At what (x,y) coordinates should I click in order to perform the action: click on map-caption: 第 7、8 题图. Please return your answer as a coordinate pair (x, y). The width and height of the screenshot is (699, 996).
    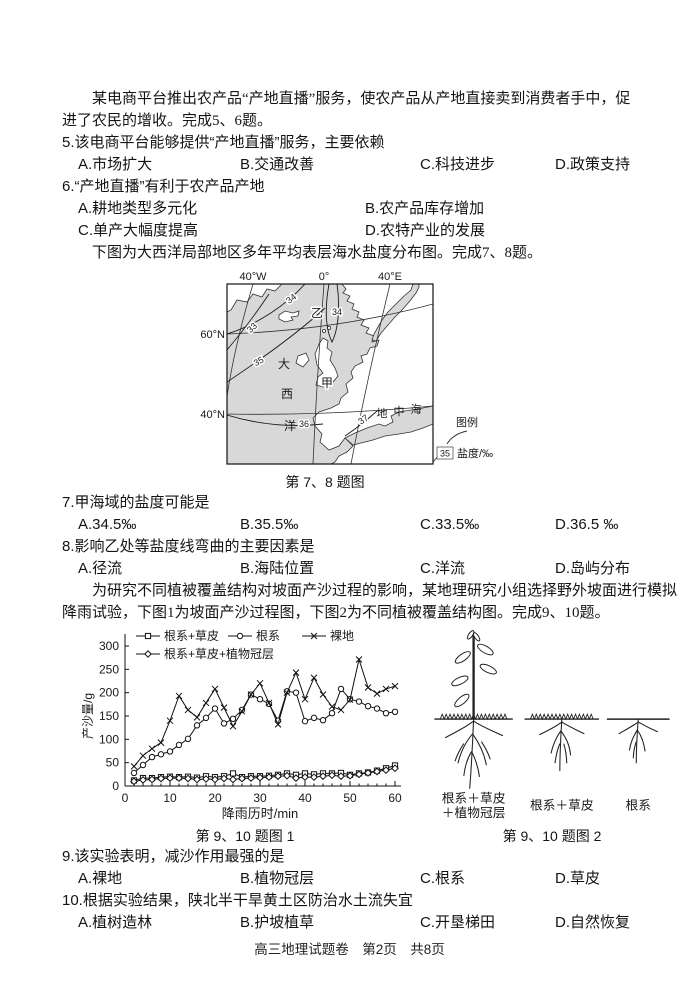
    Looking at the image, I should click on (325, 482).